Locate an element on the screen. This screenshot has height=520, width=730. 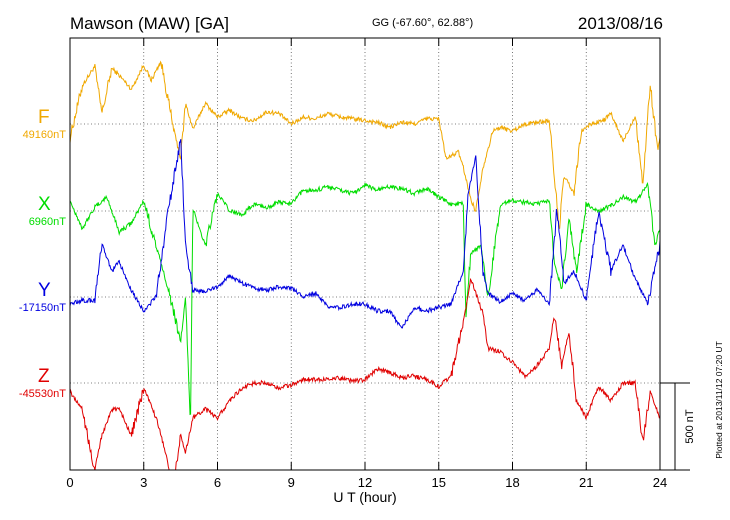
chart-date: 2013/08/16 is located at coordinates (620, 23).